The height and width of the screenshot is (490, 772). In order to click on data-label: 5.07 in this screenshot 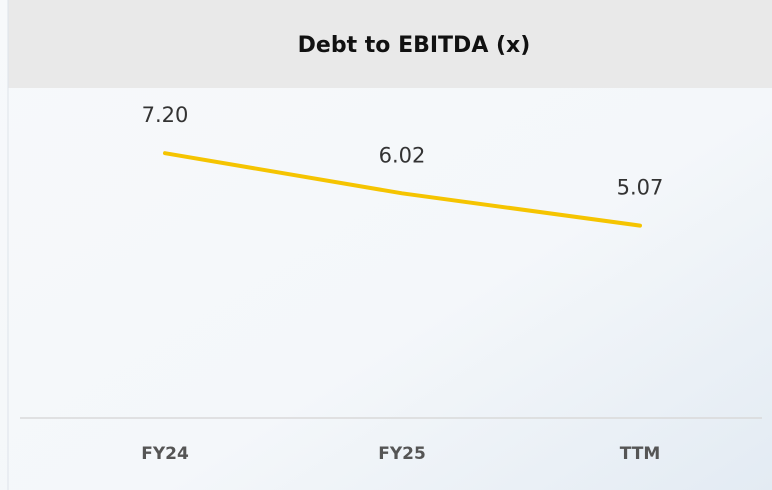, I will do `click(640, 188)`.